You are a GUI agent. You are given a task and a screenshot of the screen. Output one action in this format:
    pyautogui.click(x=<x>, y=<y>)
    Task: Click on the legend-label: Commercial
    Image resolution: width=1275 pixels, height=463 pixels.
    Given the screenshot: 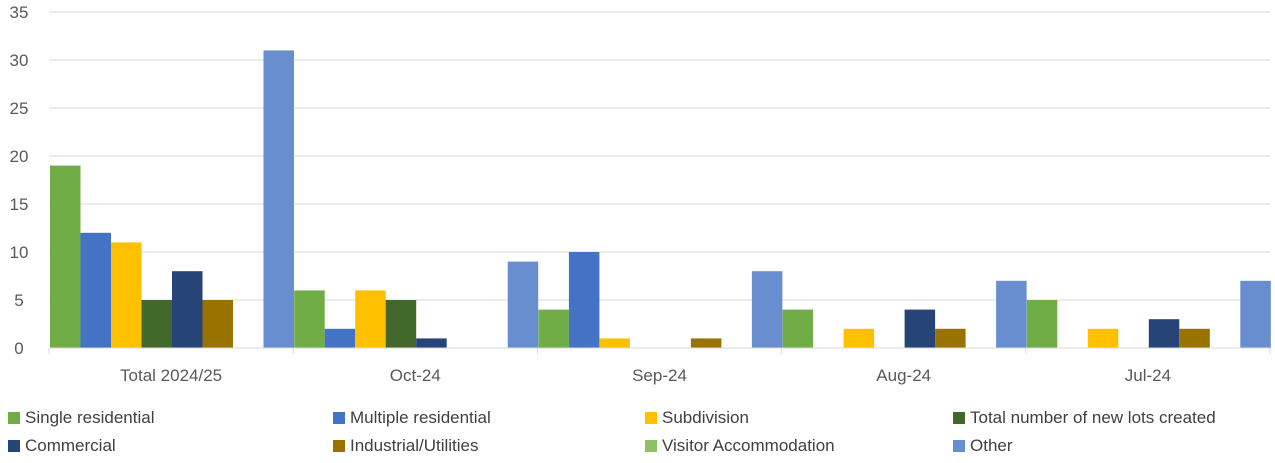 What is the action you would take?
    pyautogui.click(x=70, y=445)
    